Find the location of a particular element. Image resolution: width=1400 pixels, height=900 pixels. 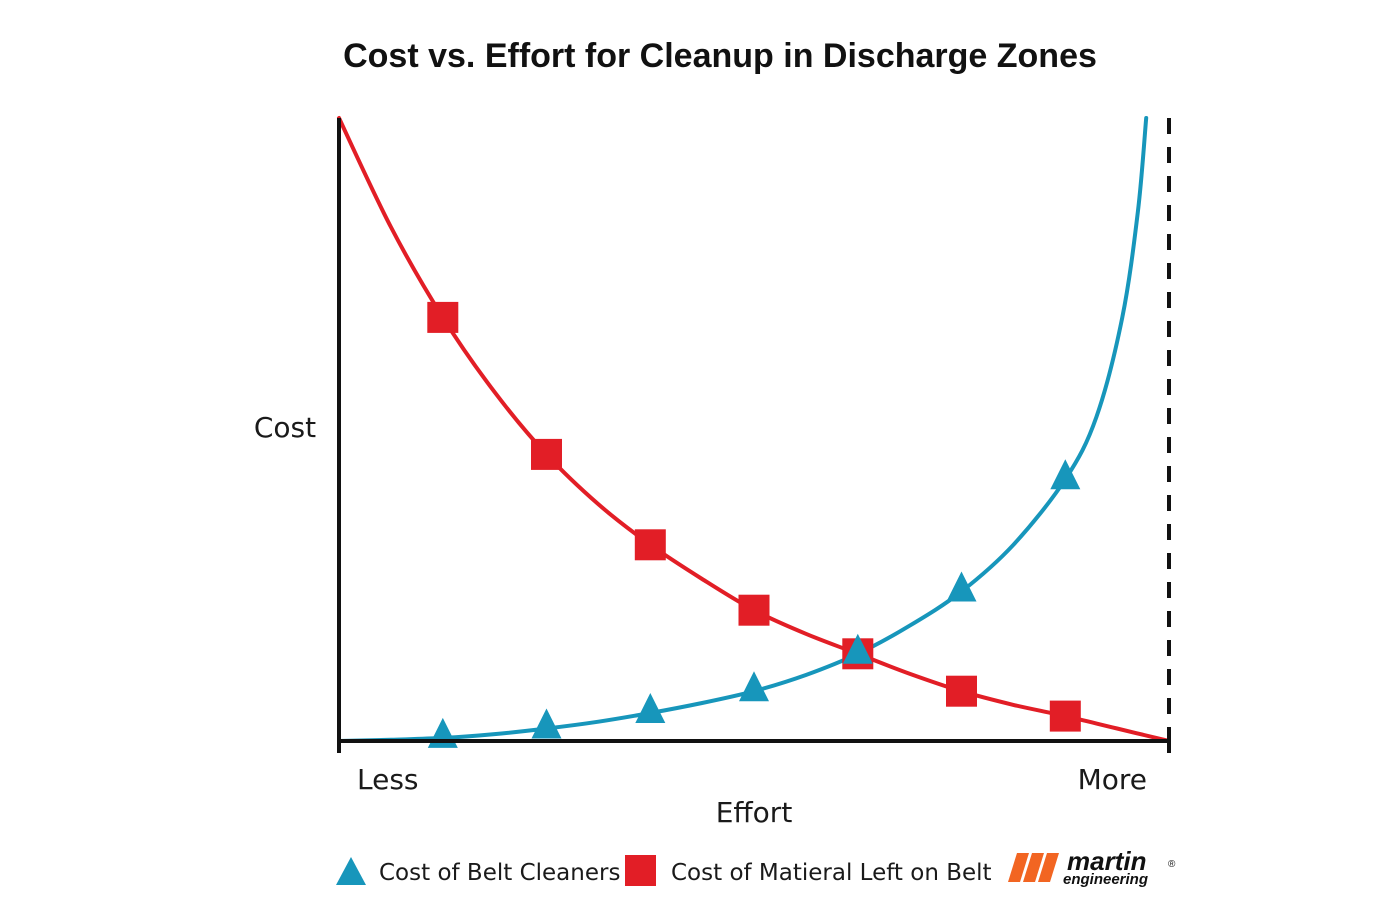

x-axis-label: Effort is located at coordinates (754, 812).